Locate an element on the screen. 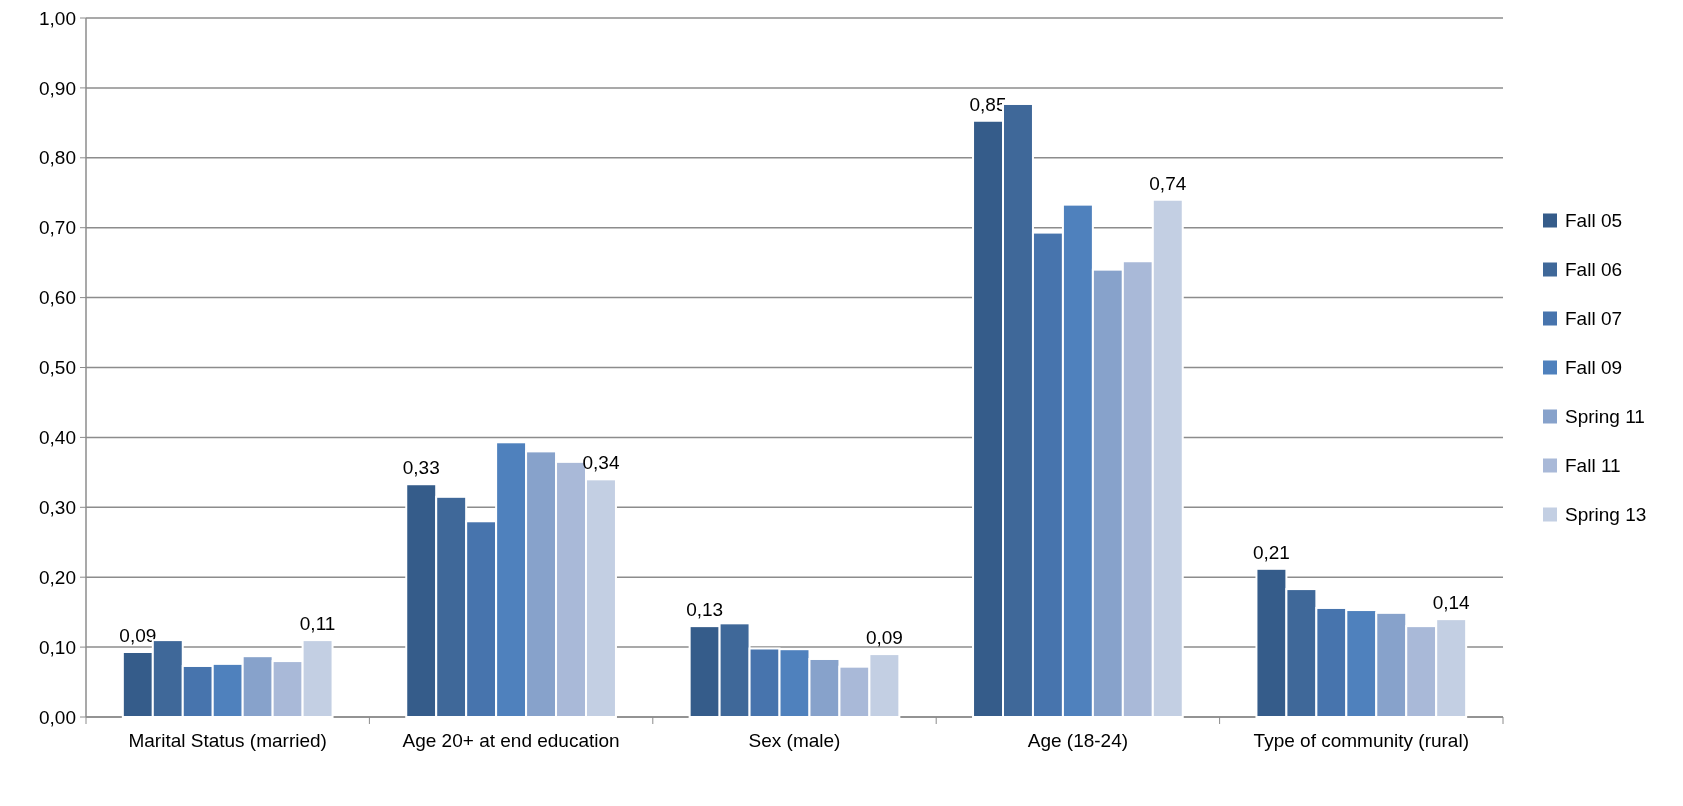 The image size is (1683, 806). y-tick-label: 0,10 is located at coordinates (57, 647).